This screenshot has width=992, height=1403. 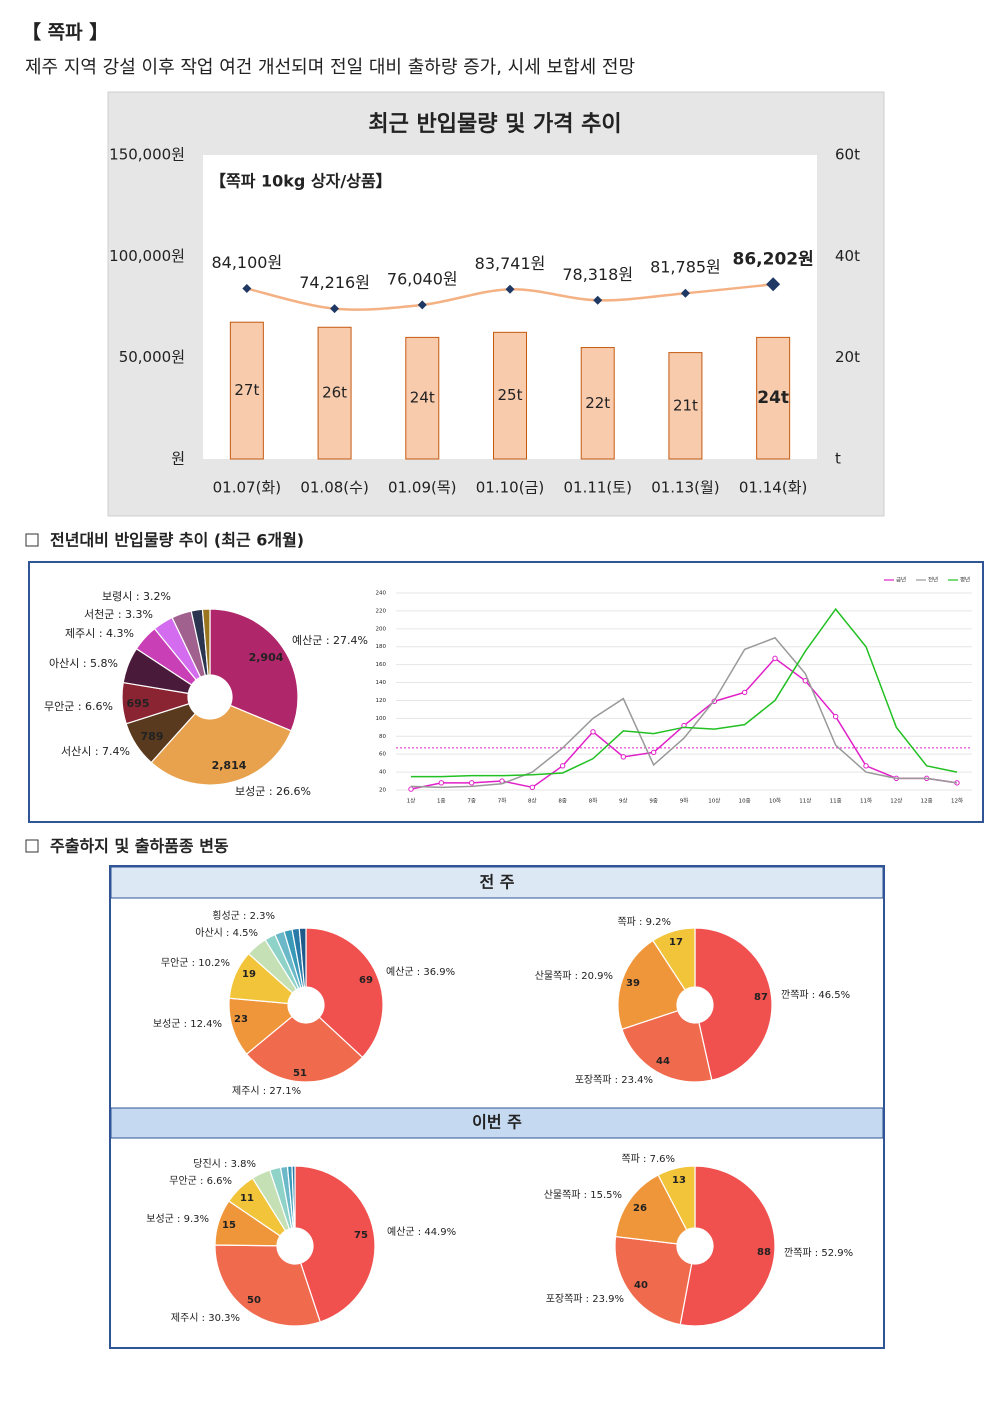 What do you see at coordinates (641, 1285) in the screenshot?
I see `slice-count: 40` at bounding box center [641, 1285].